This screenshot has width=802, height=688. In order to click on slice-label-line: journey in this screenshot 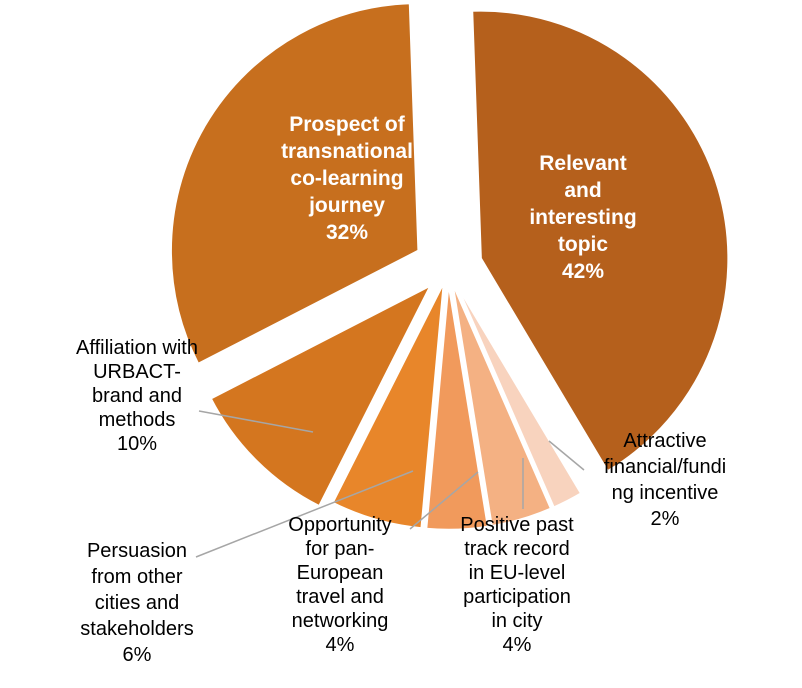, I will do `click(346, 205)`.